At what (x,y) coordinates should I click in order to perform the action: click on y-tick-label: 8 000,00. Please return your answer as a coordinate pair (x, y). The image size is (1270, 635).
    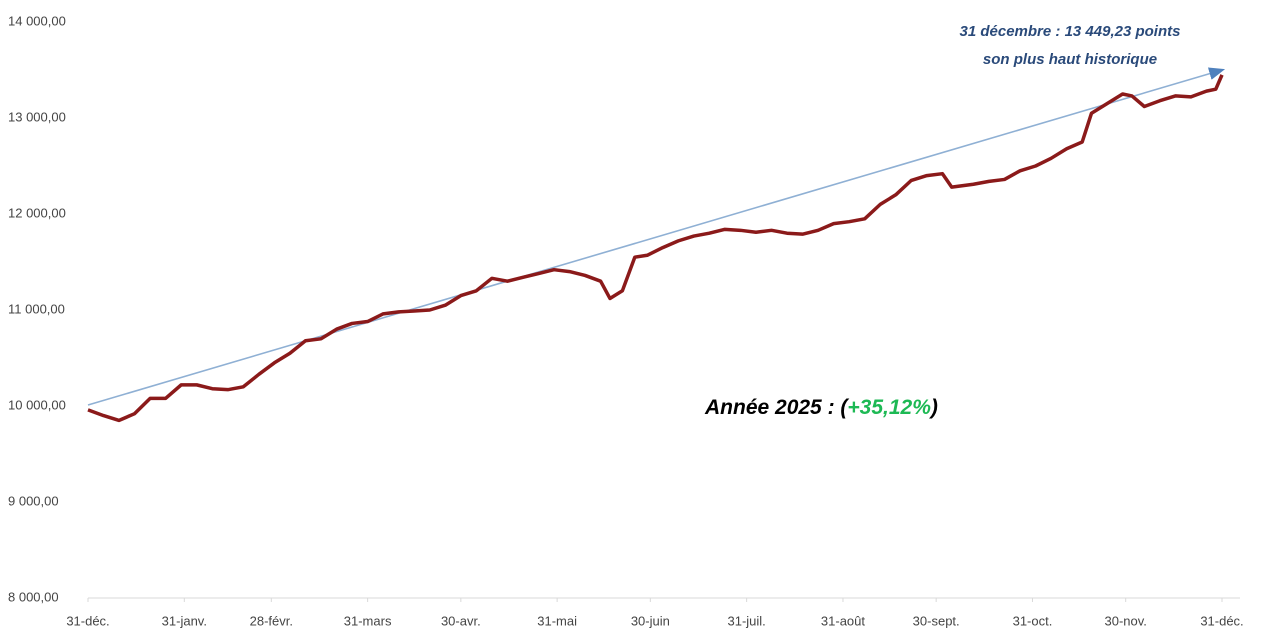
    Looking at the image, I should click on (33, 596).